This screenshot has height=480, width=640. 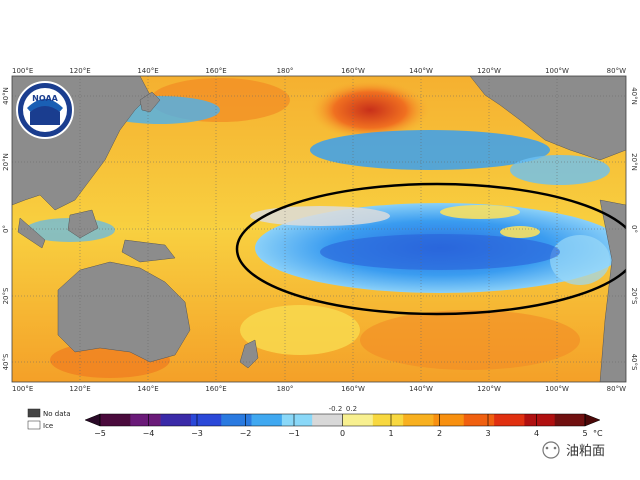 I want to click on left-lat-label: 20°N, so click(x=6, y=162).